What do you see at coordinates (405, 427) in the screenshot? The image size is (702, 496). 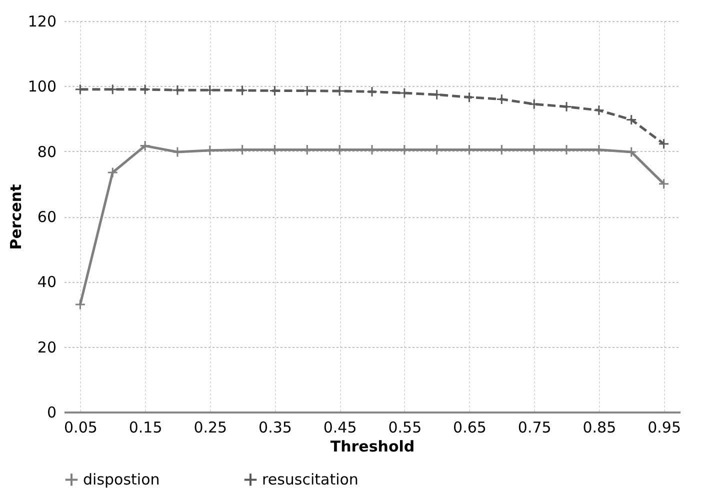 I see `x-tick-label: 0.55` at bounding box center [405, 427].